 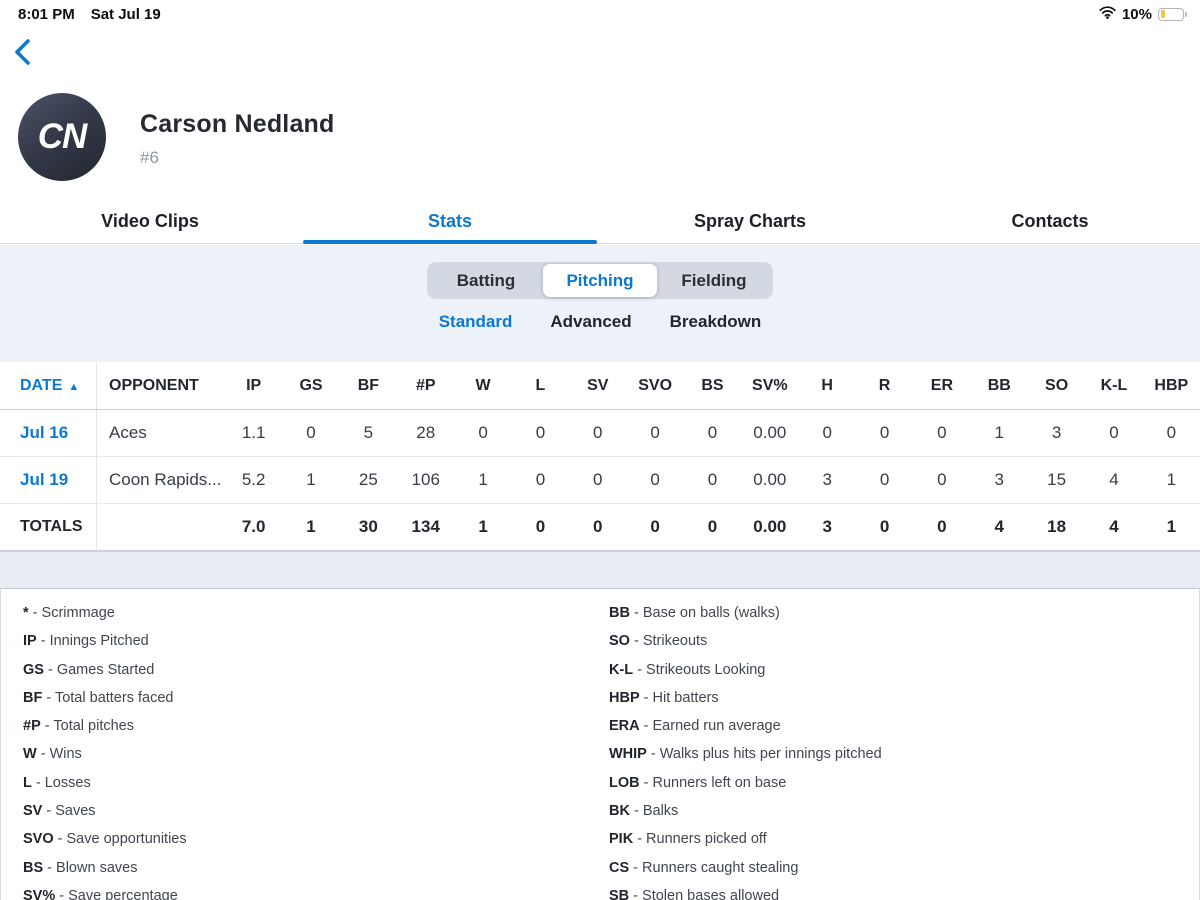 I want to click on stat-cell: 1.1, so click(x=253, y=432).